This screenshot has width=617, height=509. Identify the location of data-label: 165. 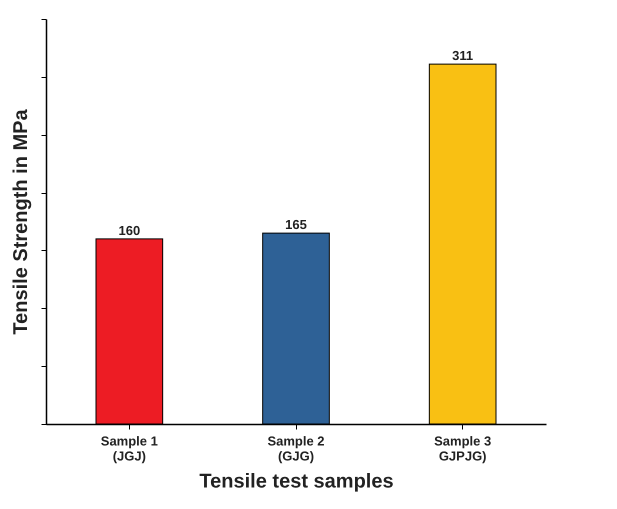
(296, 224).